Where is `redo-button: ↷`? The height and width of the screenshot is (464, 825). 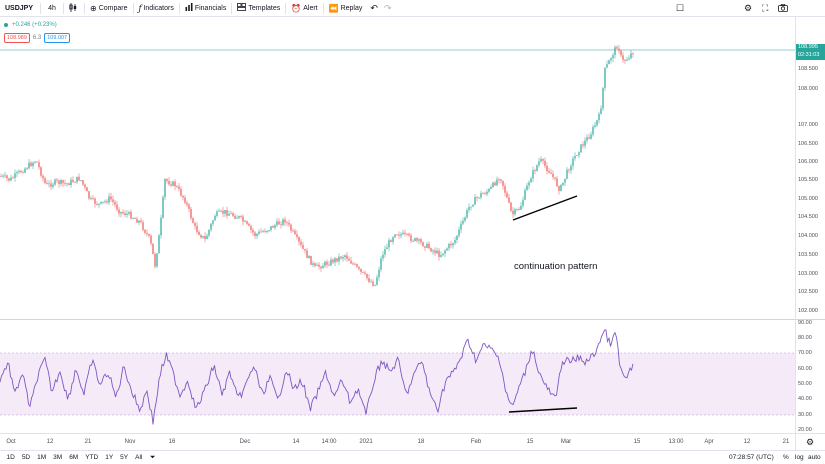
redo-button: ↷ is located at coordinates (388, 8).